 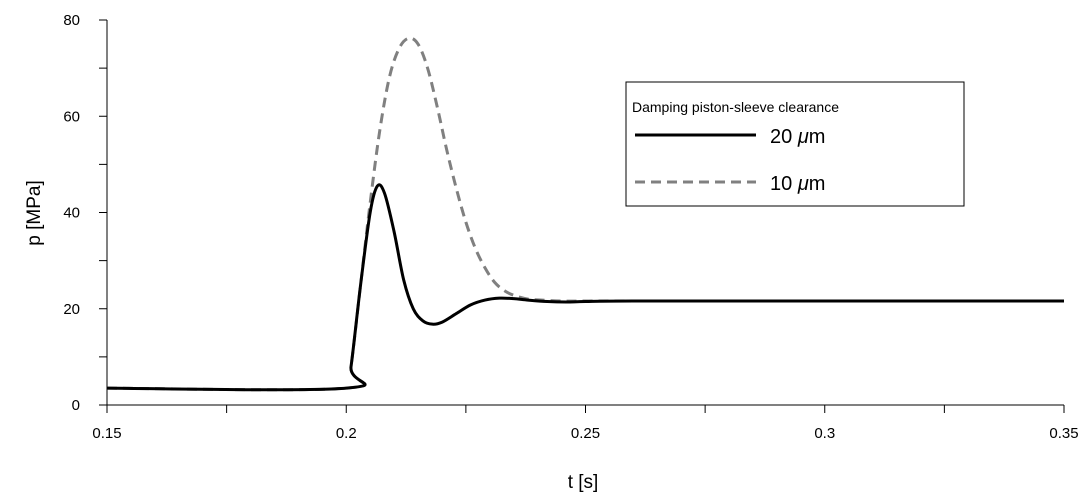 What do you see at coordinates (585, 433) in the screenshot?
I see `x-tick-label: 0.25` at bounding box center [585, 433].